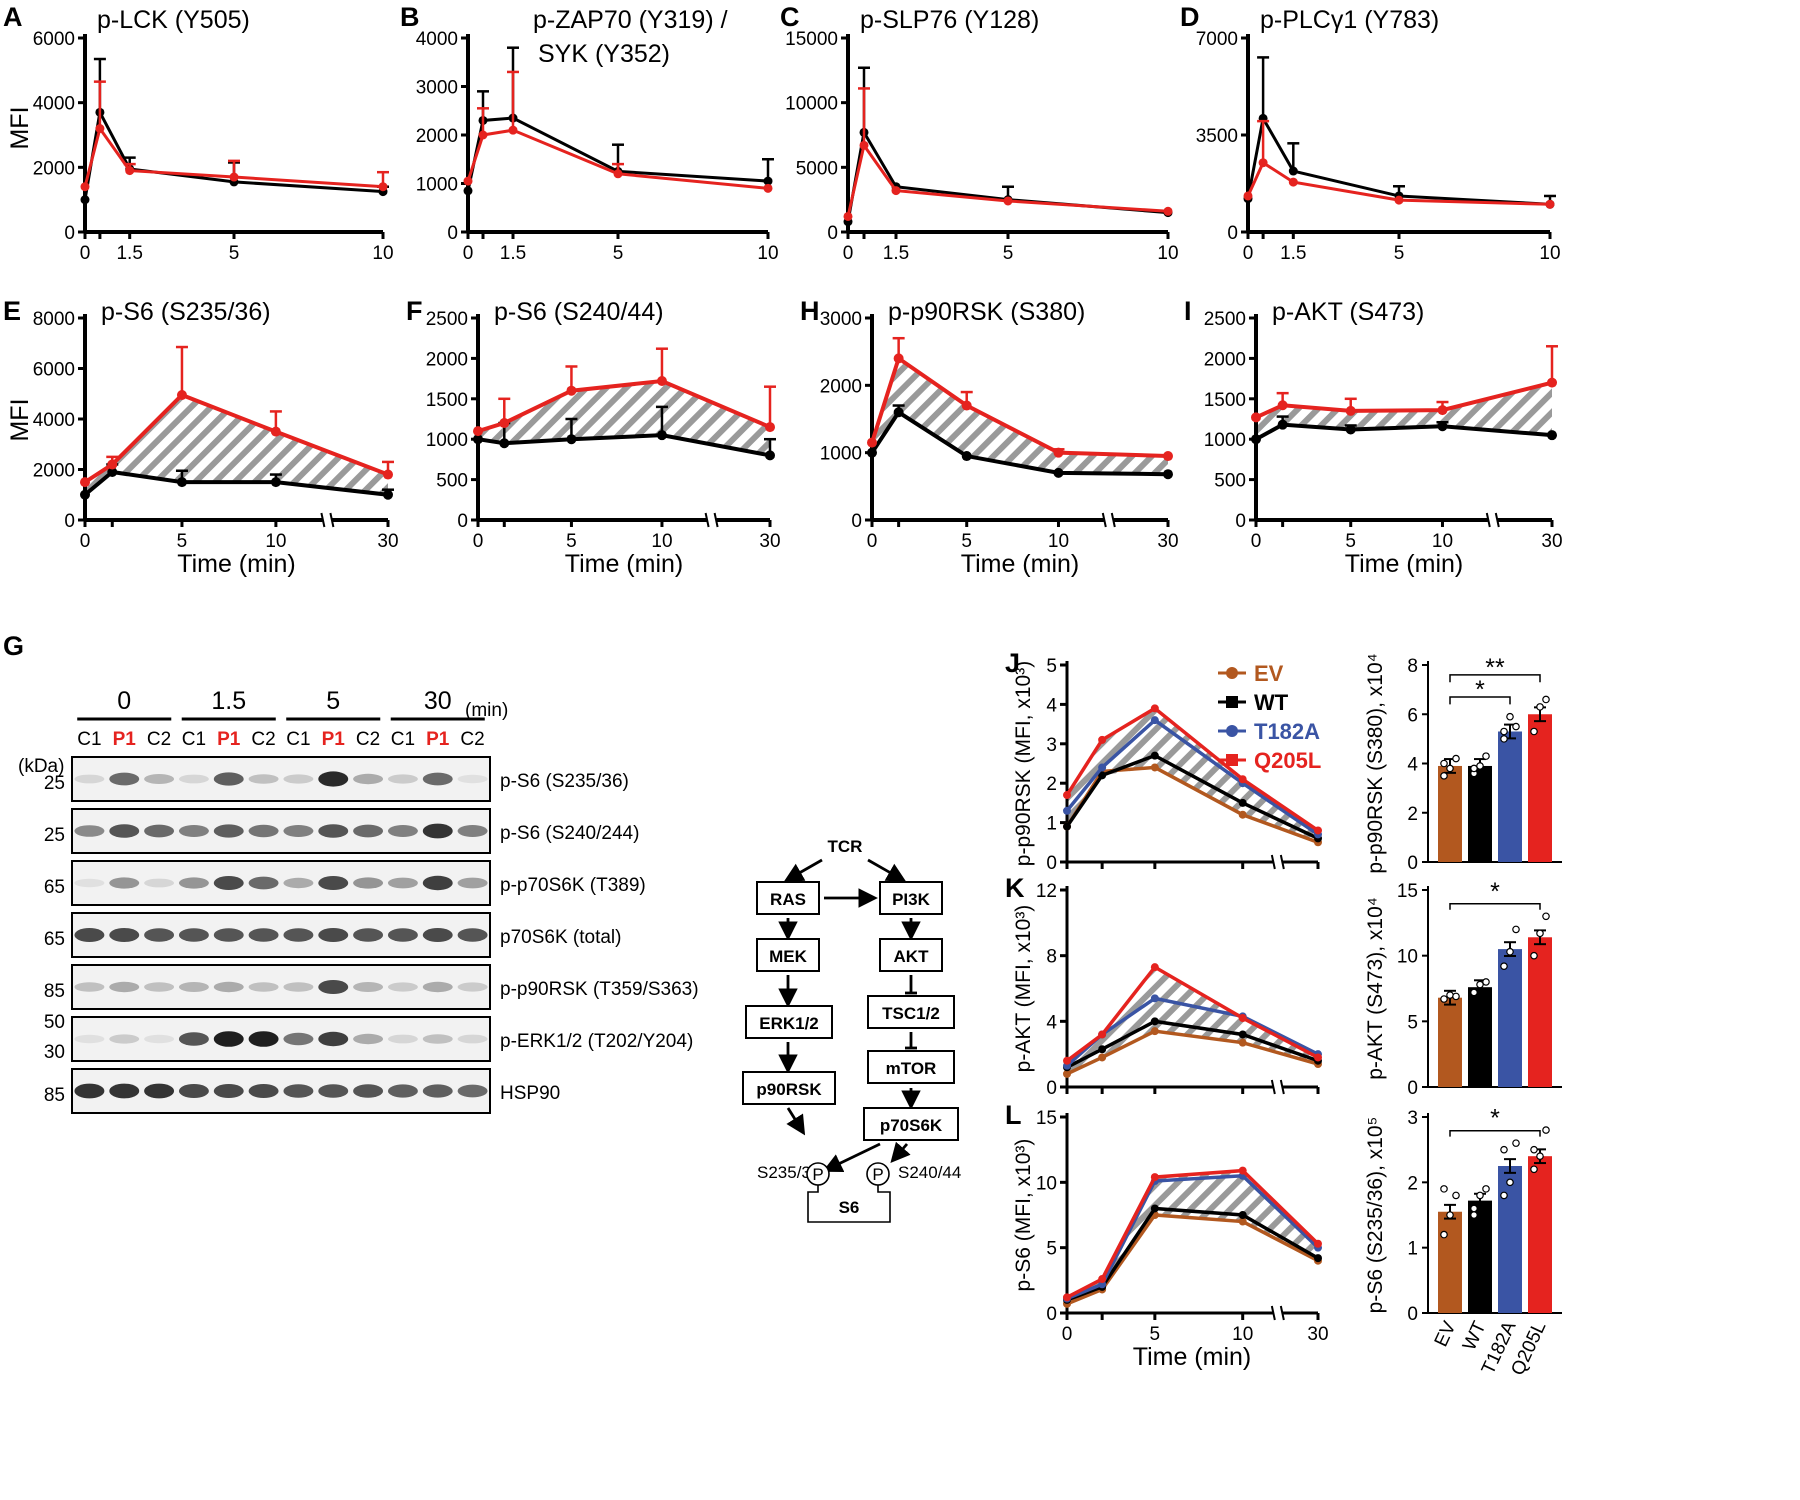 This screenshot has width=1800, height=1500. What do you see at coordinates (790, 17) in the screenshot?
I see `panel-letter: C` at bounding box center [790, 17].